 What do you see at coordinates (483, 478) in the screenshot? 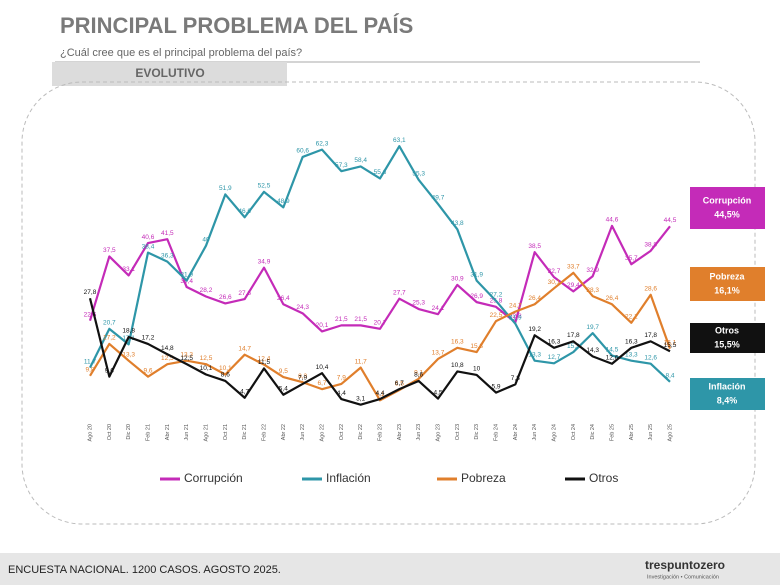
I see `legend-label: Pobreza` at bounding box center [483, 478].